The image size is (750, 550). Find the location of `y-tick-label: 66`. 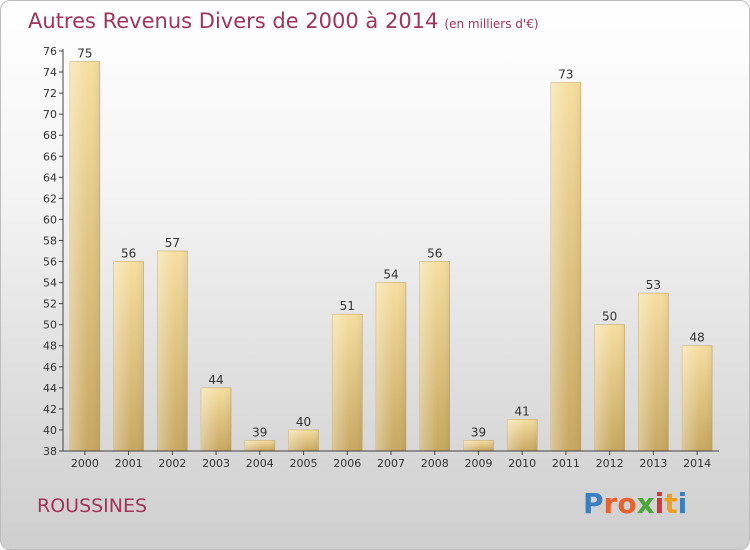

y-tick-label: 66 is located at coordinates (50, 156).